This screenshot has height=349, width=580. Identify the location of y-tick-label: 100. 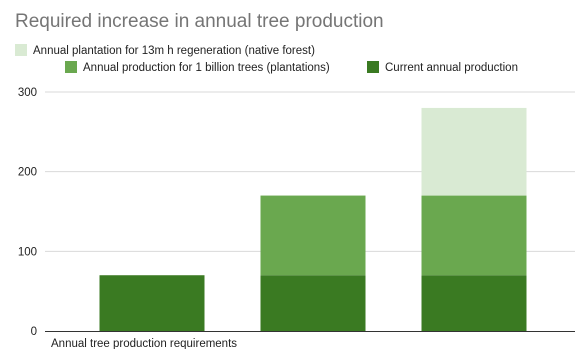
(27, 252).